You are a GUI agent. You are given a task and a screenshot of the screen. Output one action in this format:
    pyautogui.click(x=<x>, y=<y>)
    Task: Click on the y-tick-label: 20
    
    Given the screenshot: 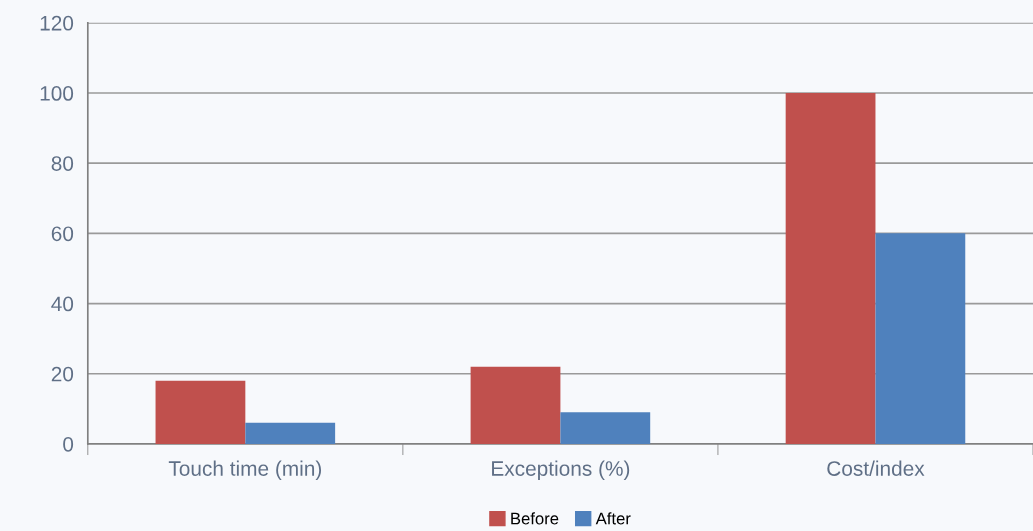 What is the action you would take?
    pyautogui.click(x=62, y=374)
    